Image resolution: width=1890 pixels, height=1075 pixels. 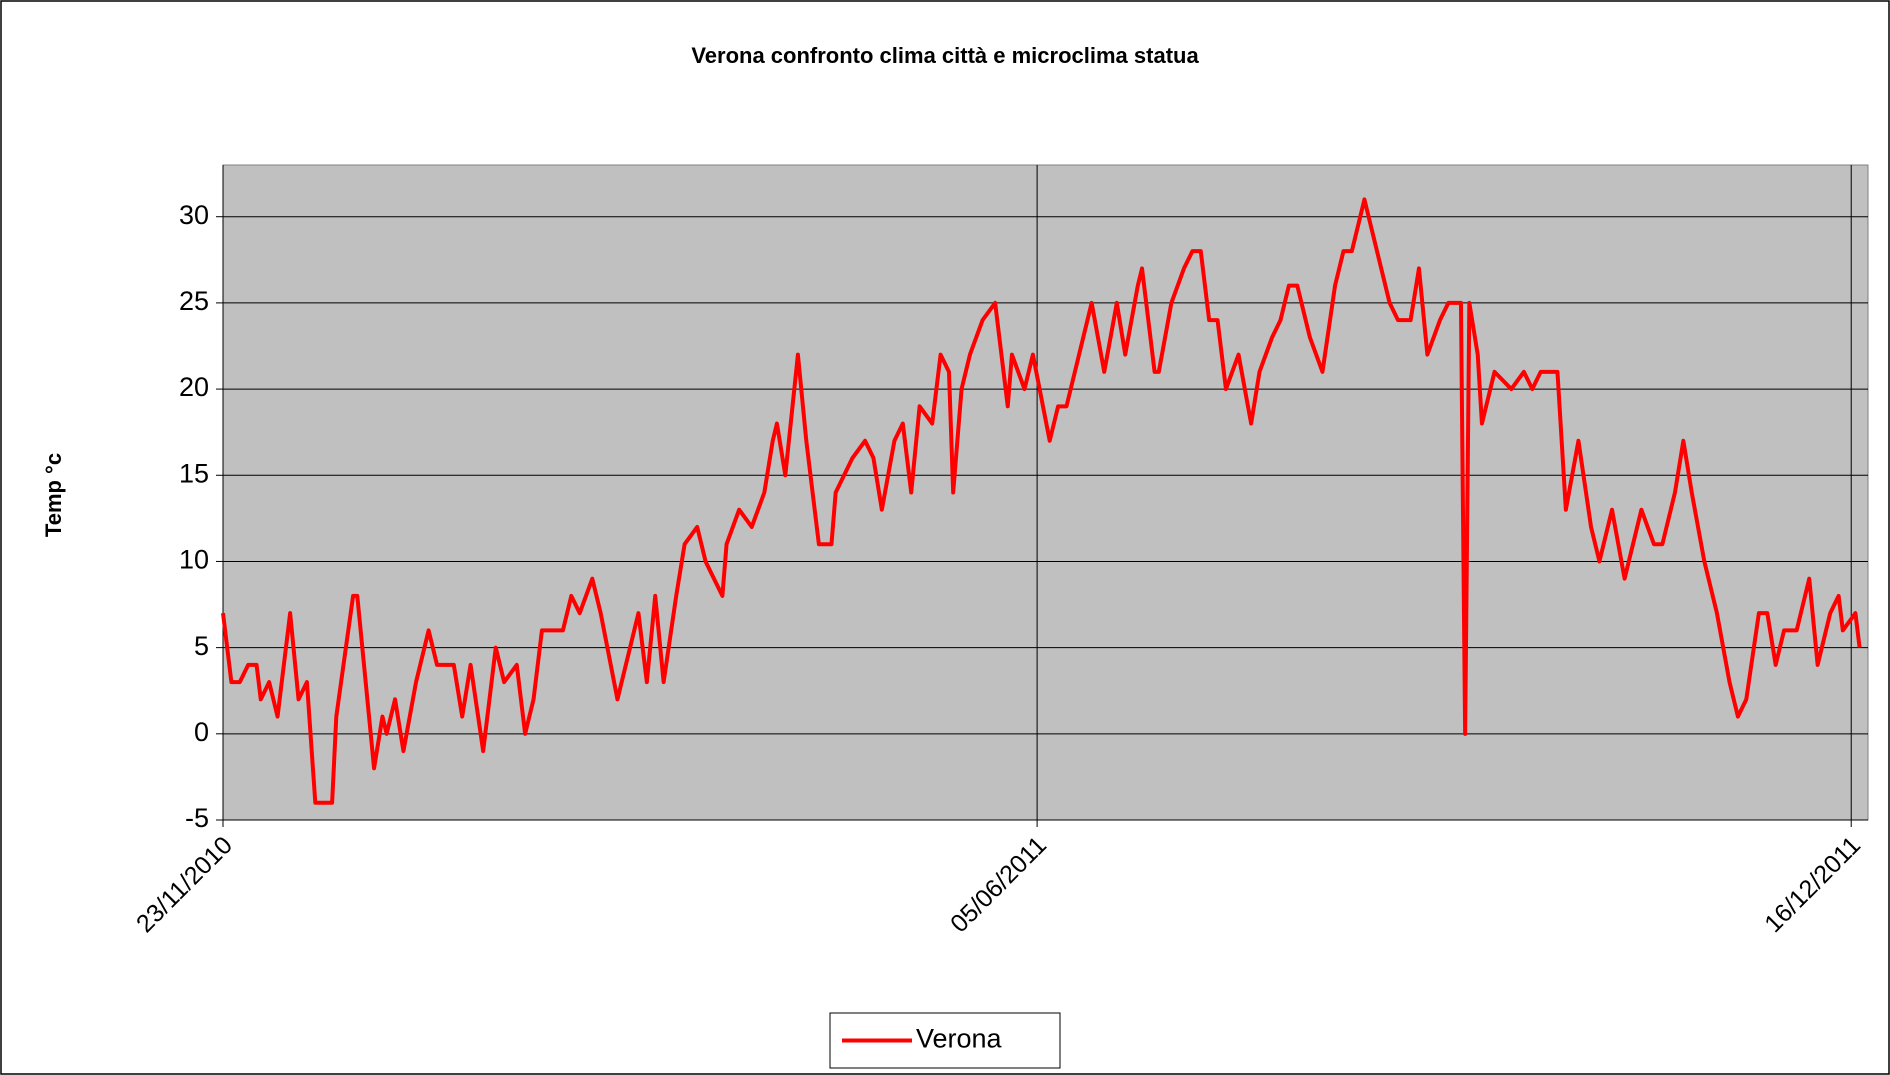 I want to click on y-tick-label: 30, so click(x=194, y=215).